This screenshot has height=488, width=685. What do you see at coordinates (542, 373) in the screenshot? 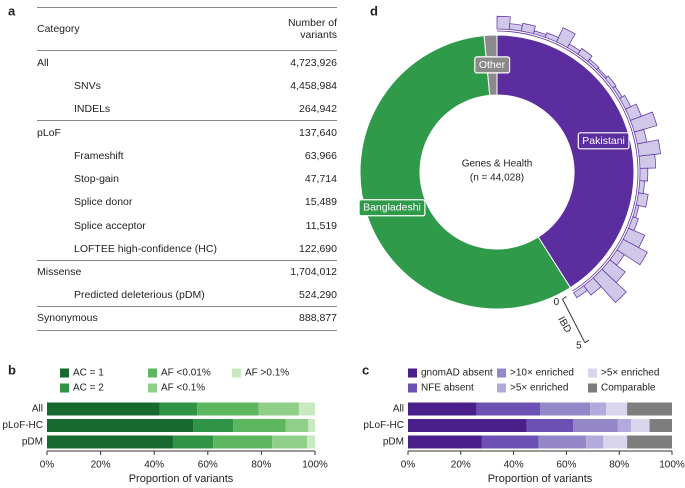
I see `legend-label: >10× enriched` at bounding box center [542, 373].